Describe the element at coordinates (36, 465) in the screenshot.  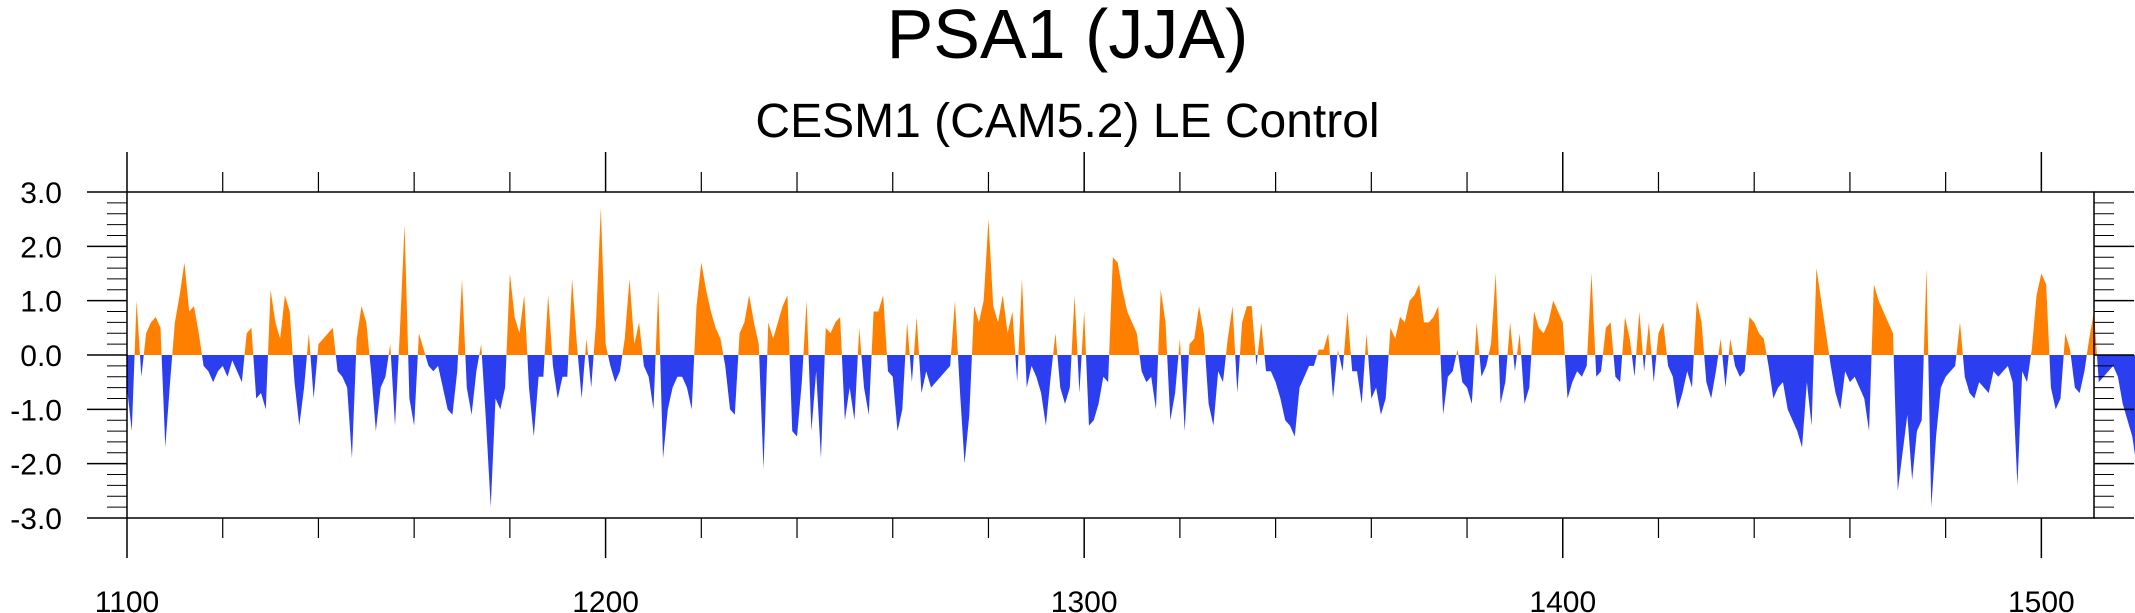
I see `y-tick-label: -2.0` at that location.